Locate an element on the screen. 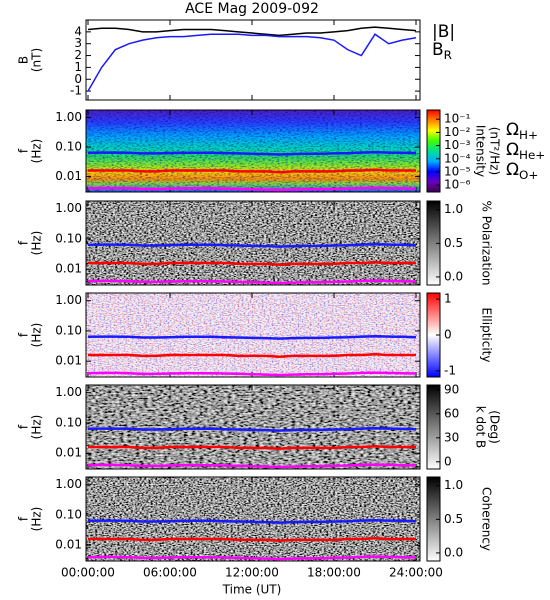 Image resolution: width=550 pixels, height=600 pixels. y-tick-label: 4 is located at coordinates (78, 31).